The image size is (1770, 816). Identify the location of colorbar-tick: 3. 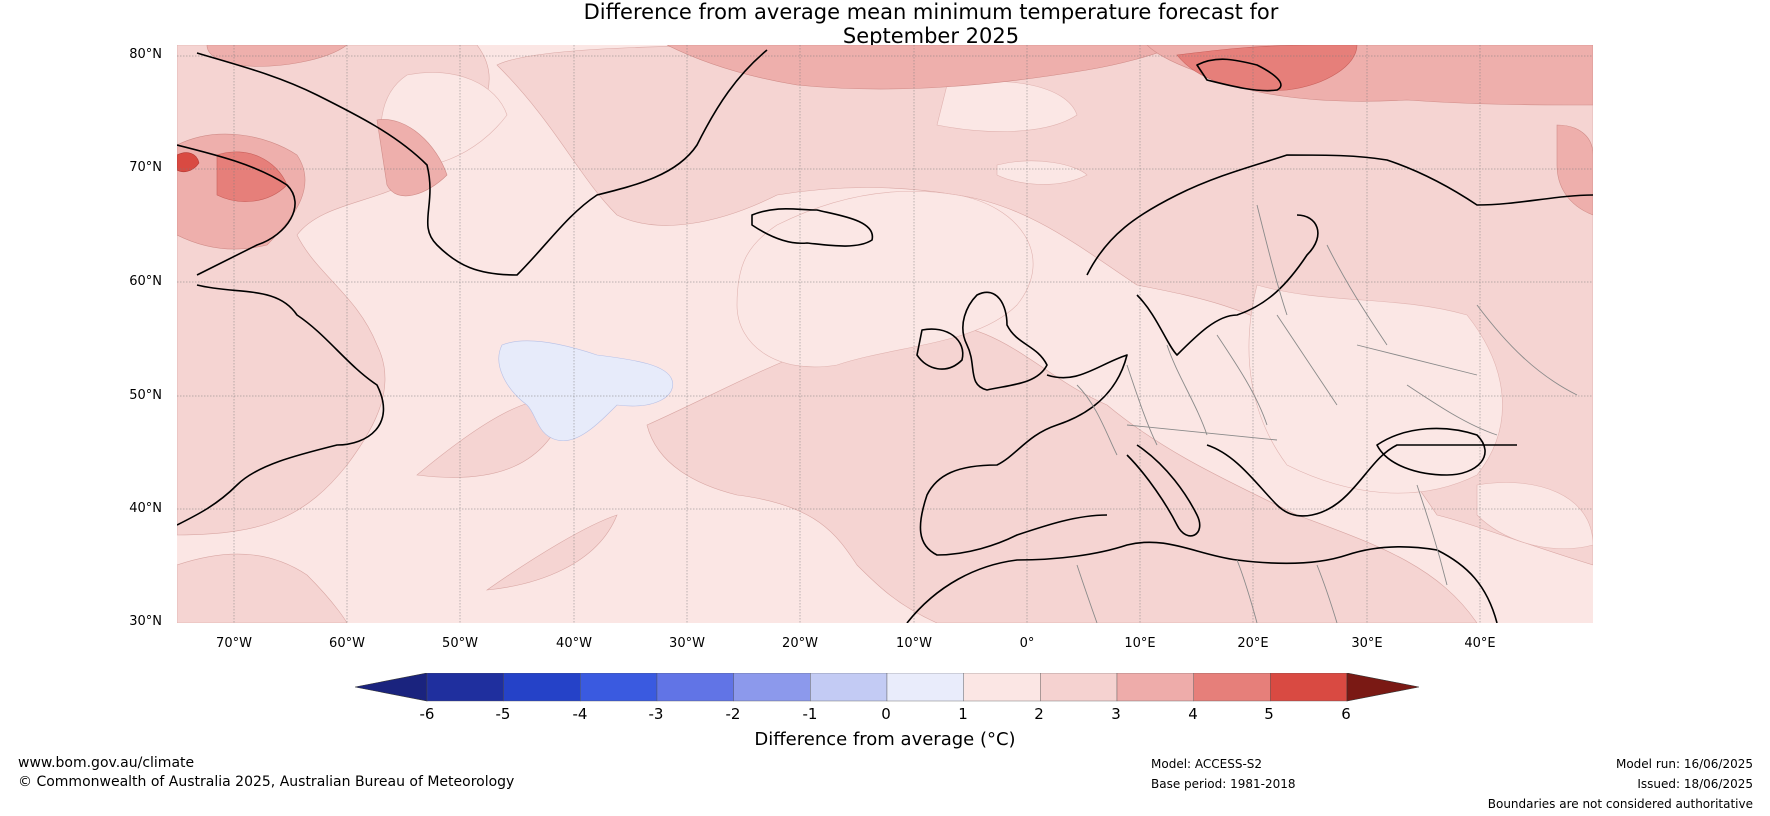
(1116, 714).